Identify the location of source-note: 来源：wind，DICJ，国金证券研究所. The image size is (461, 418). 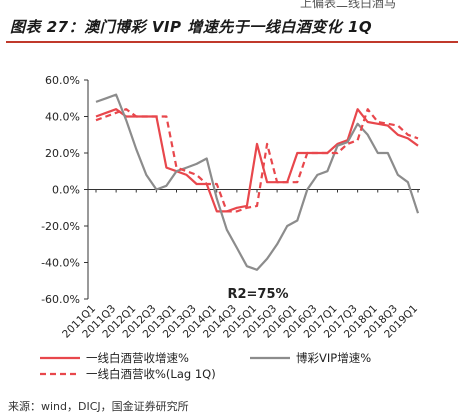
(98, 406).